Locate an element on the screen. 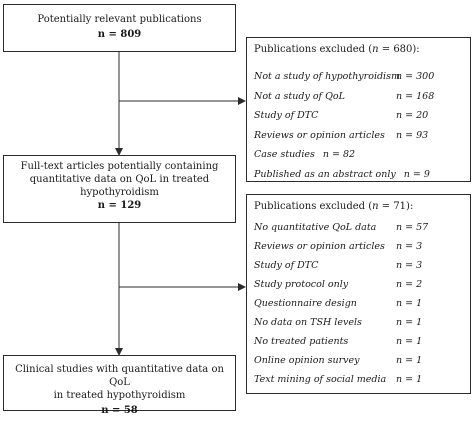 Image resolution: width=474 pixels, height=421 pixels. exclusion-reason-row: Case studies n = 82 is located at coordinates (360, 155).